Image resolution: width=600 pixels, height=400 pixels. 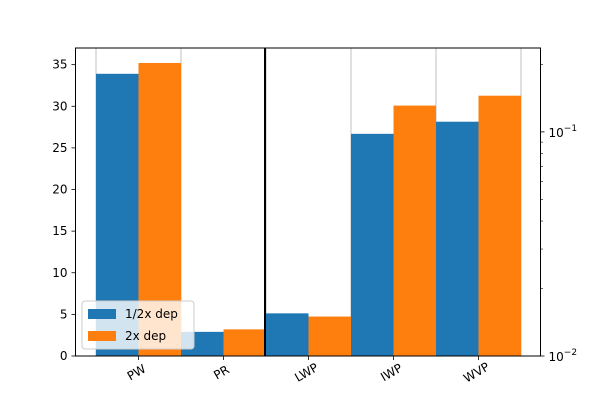 What do you see at coordinates (59, 148) in the screenshot?
I see `left-tick-label: 25` at bounding box center [59, 148].